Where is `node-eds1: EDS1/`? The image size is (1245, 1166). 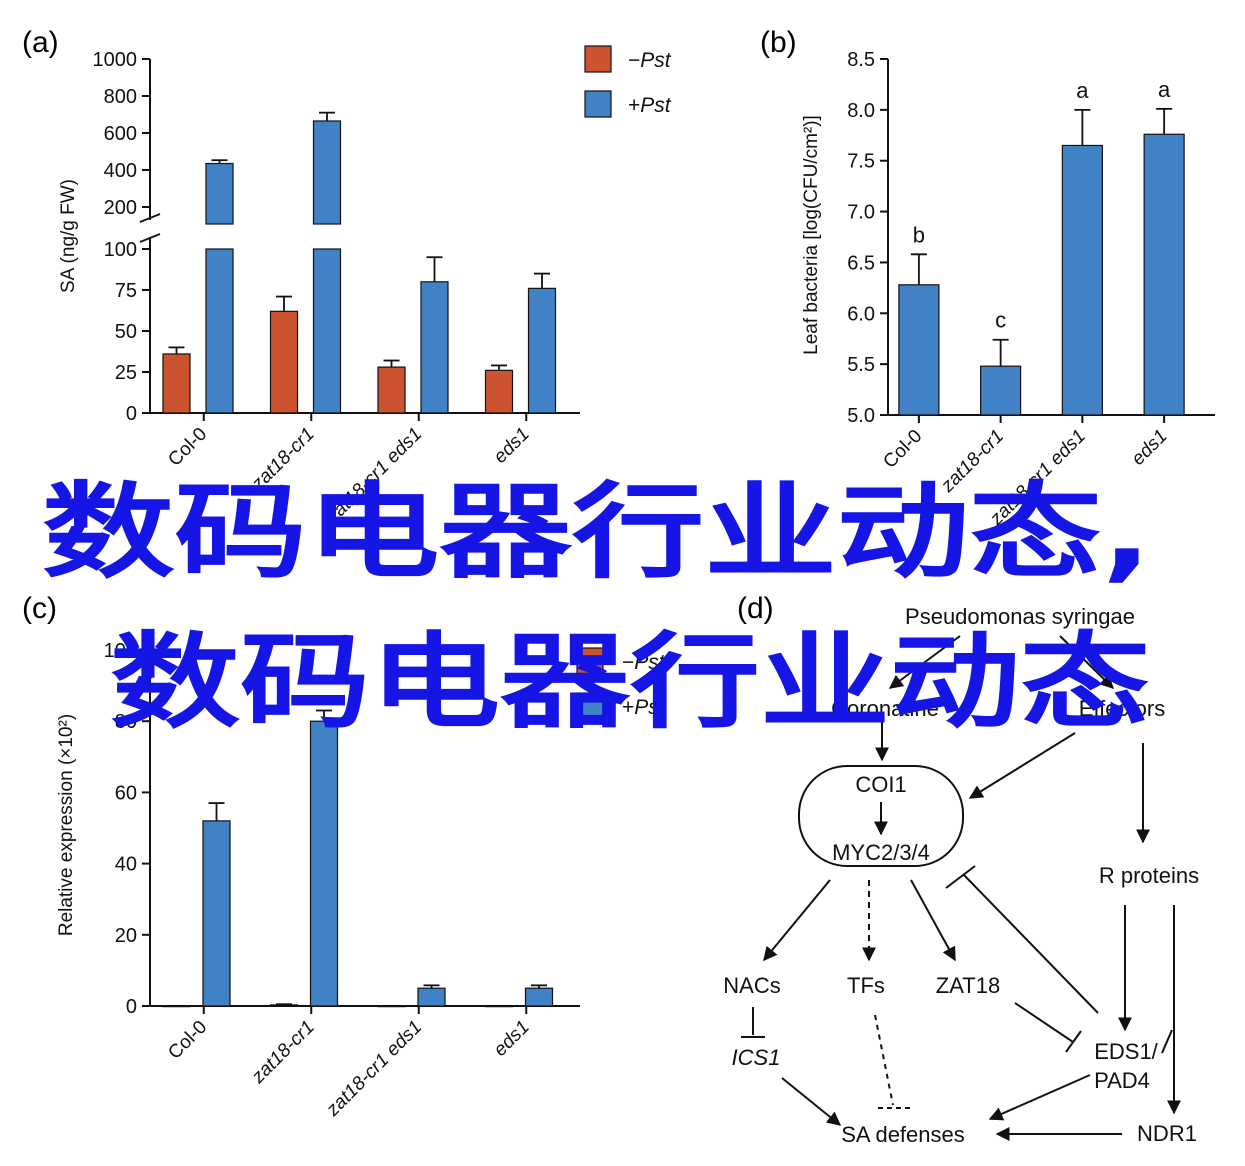 node-eds1: EDS1/ is located at coordinates (1126, 1051).